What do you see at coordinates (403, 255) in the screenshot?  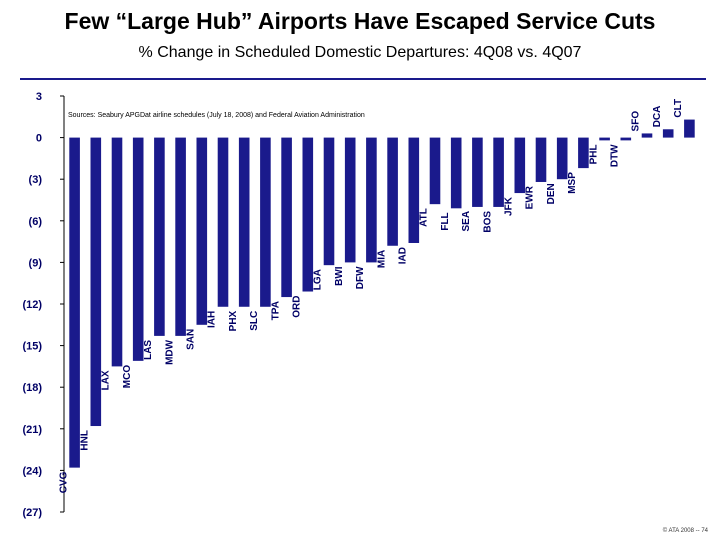 I see `category-label-iad: IAD` at bounding box center [403, 255].